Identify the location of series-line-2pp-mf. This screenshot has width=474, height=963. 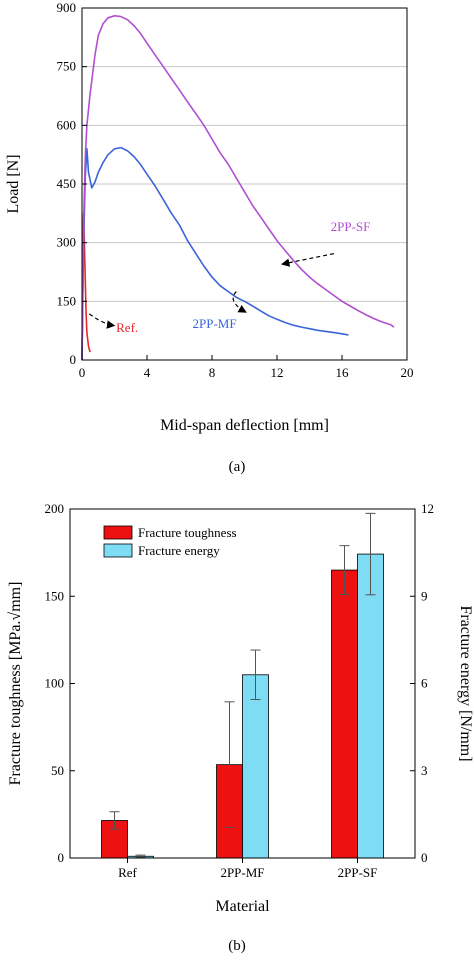
(215, 253).